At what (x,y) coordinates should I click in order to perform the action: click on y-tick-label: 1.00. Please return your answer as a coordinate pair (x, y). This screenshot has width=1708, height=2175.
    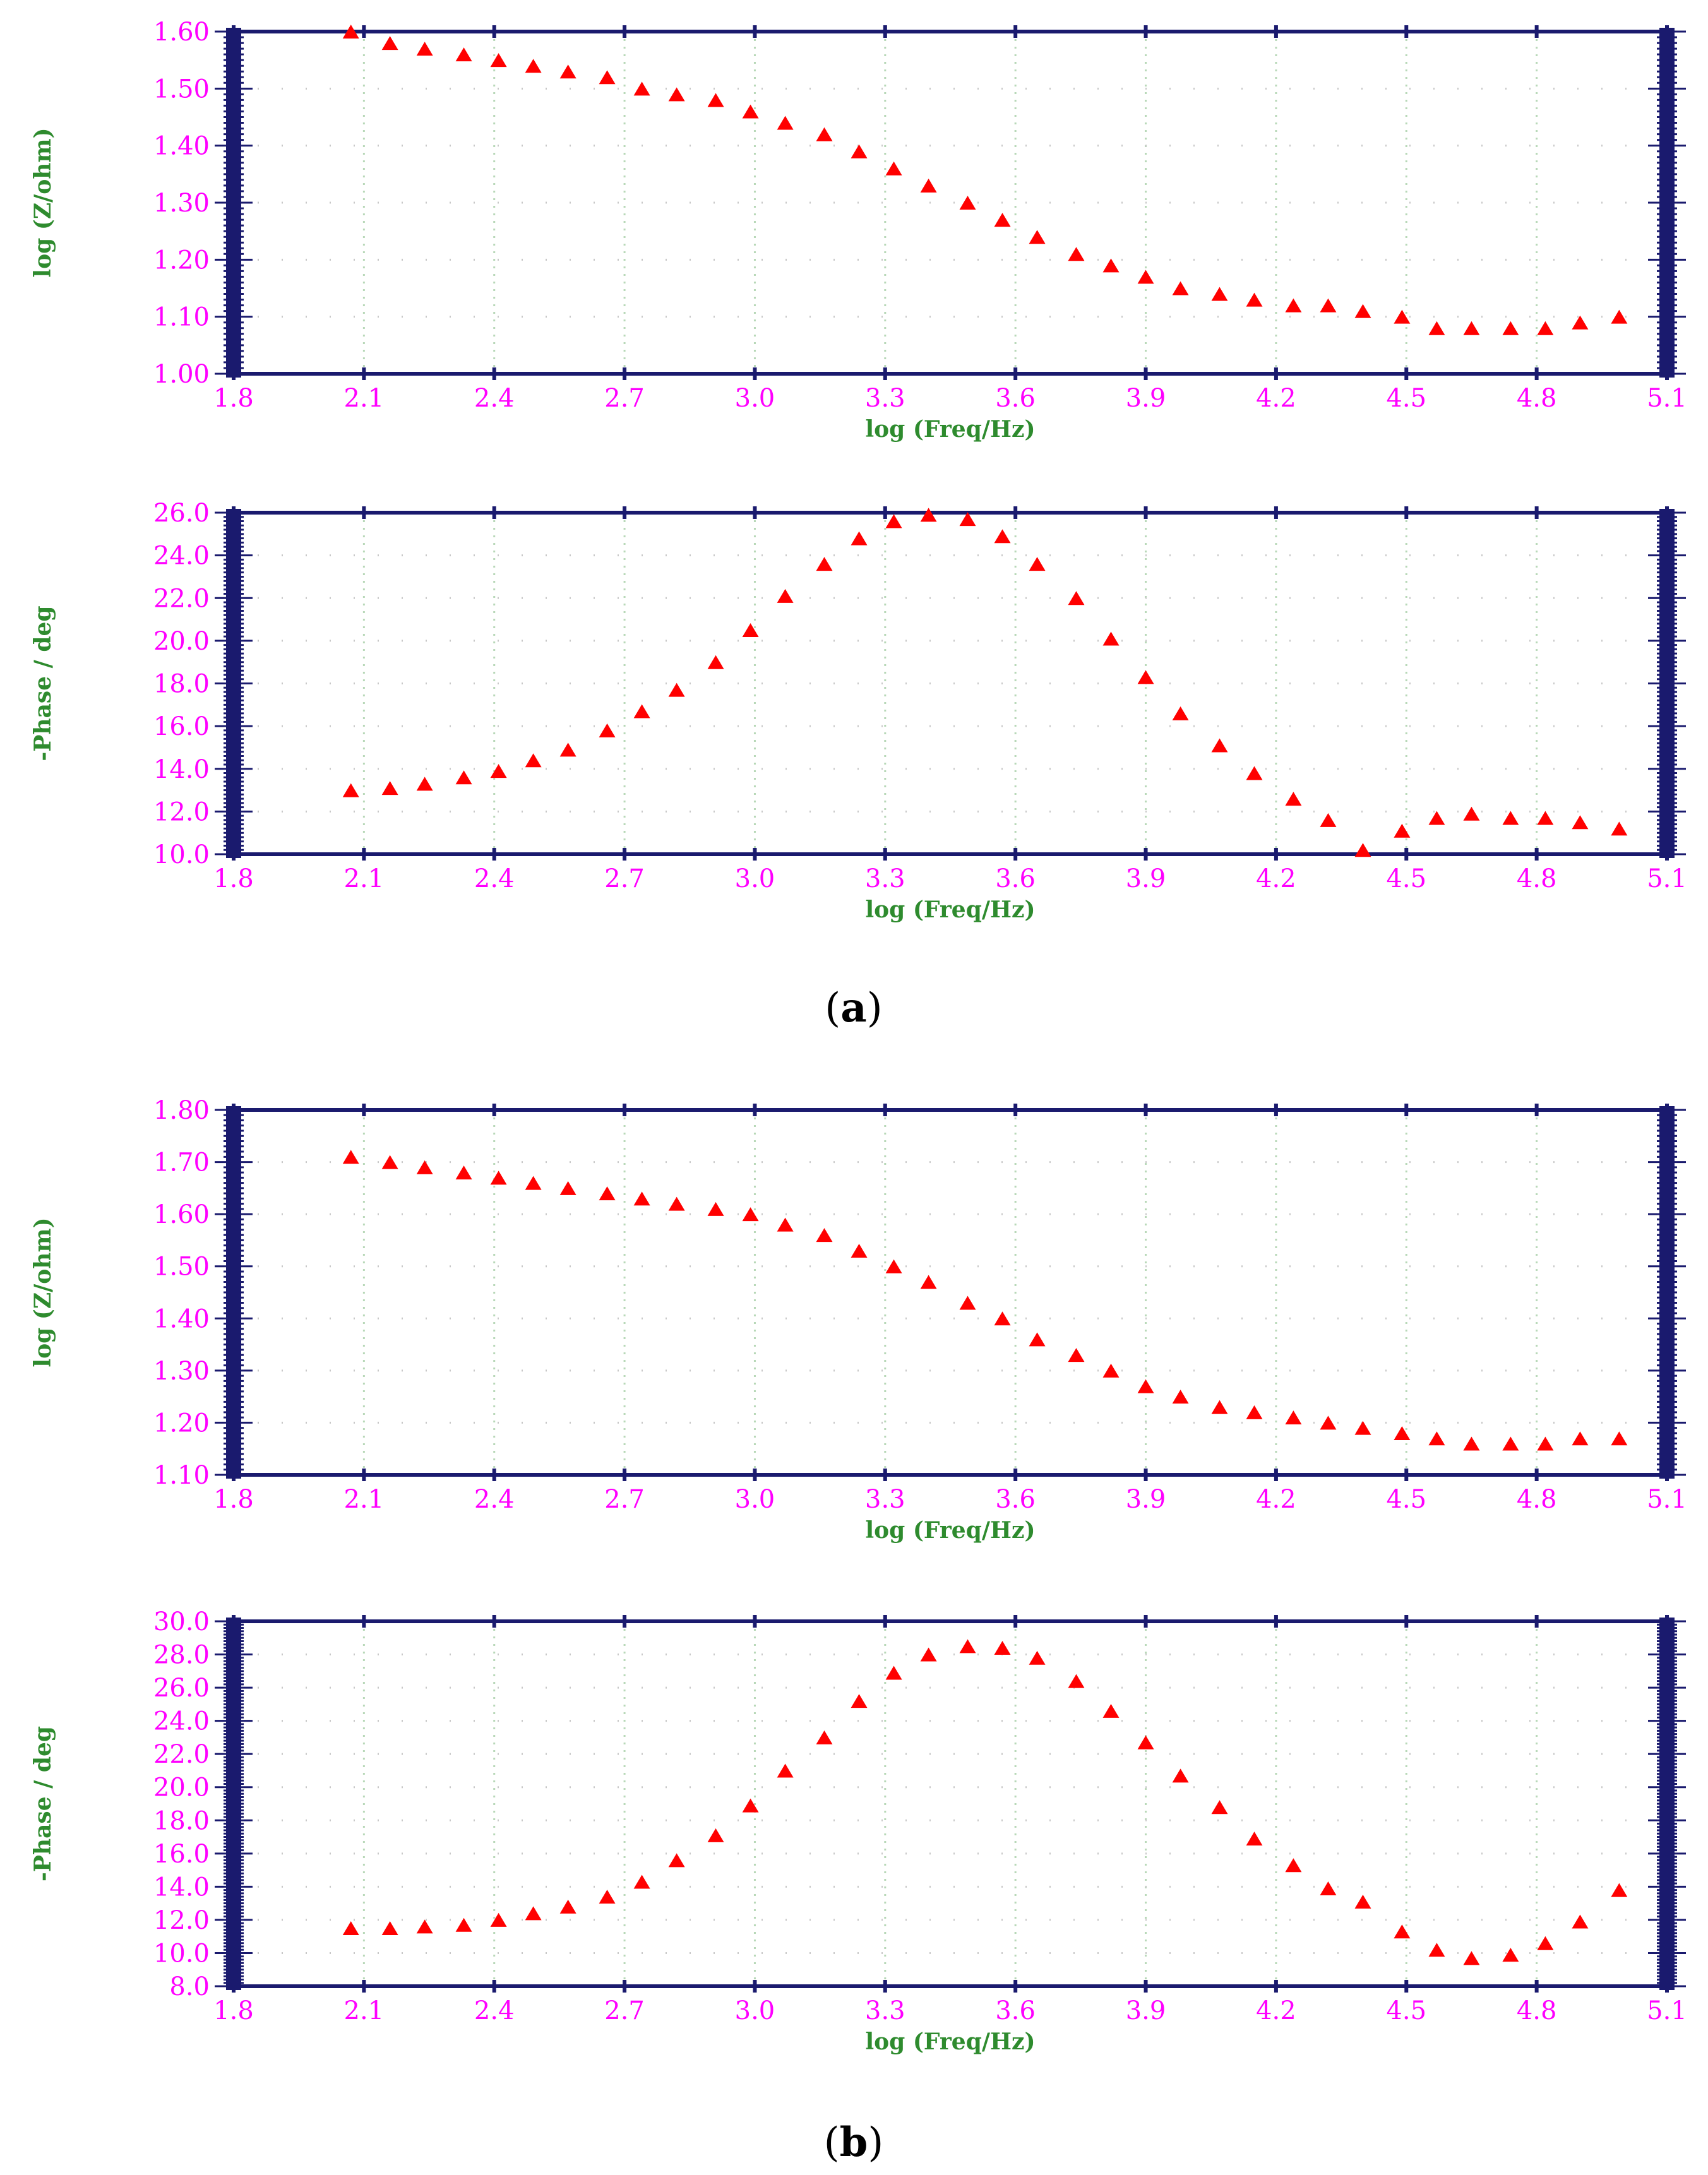
    Looking at the image, I should click on (181, 374).